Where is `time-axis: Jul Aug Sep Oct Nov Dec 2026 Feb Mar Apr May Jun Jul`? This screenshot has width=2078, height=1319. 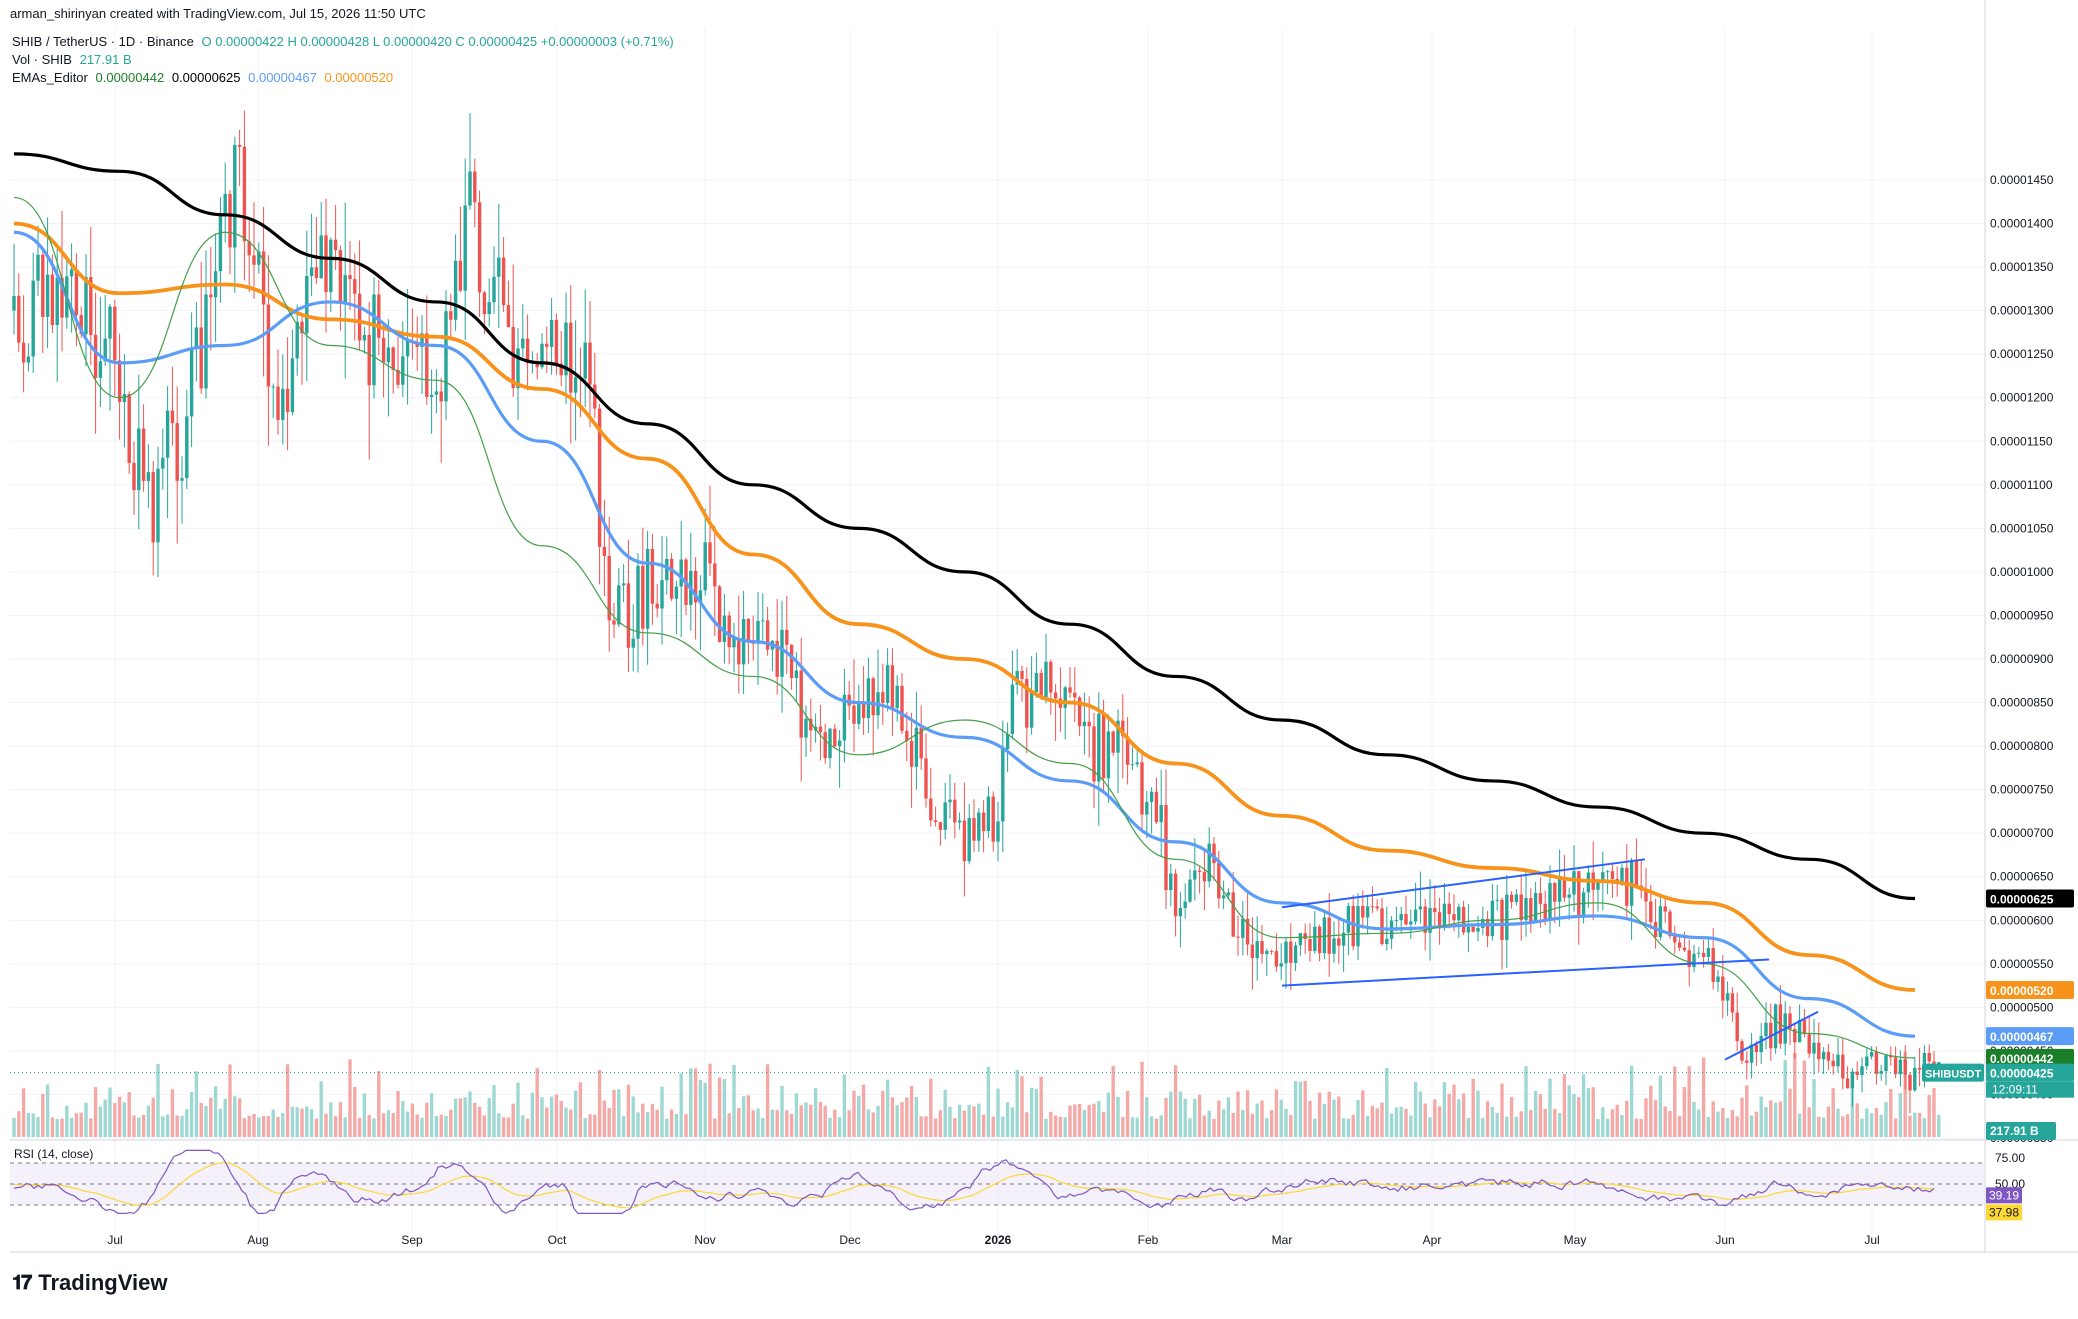
time-axis: Jul Aug Sep Oct Nov Dec 2026 Feb Mar Apr May Jun Jul is located at coordinates (993, 1240).